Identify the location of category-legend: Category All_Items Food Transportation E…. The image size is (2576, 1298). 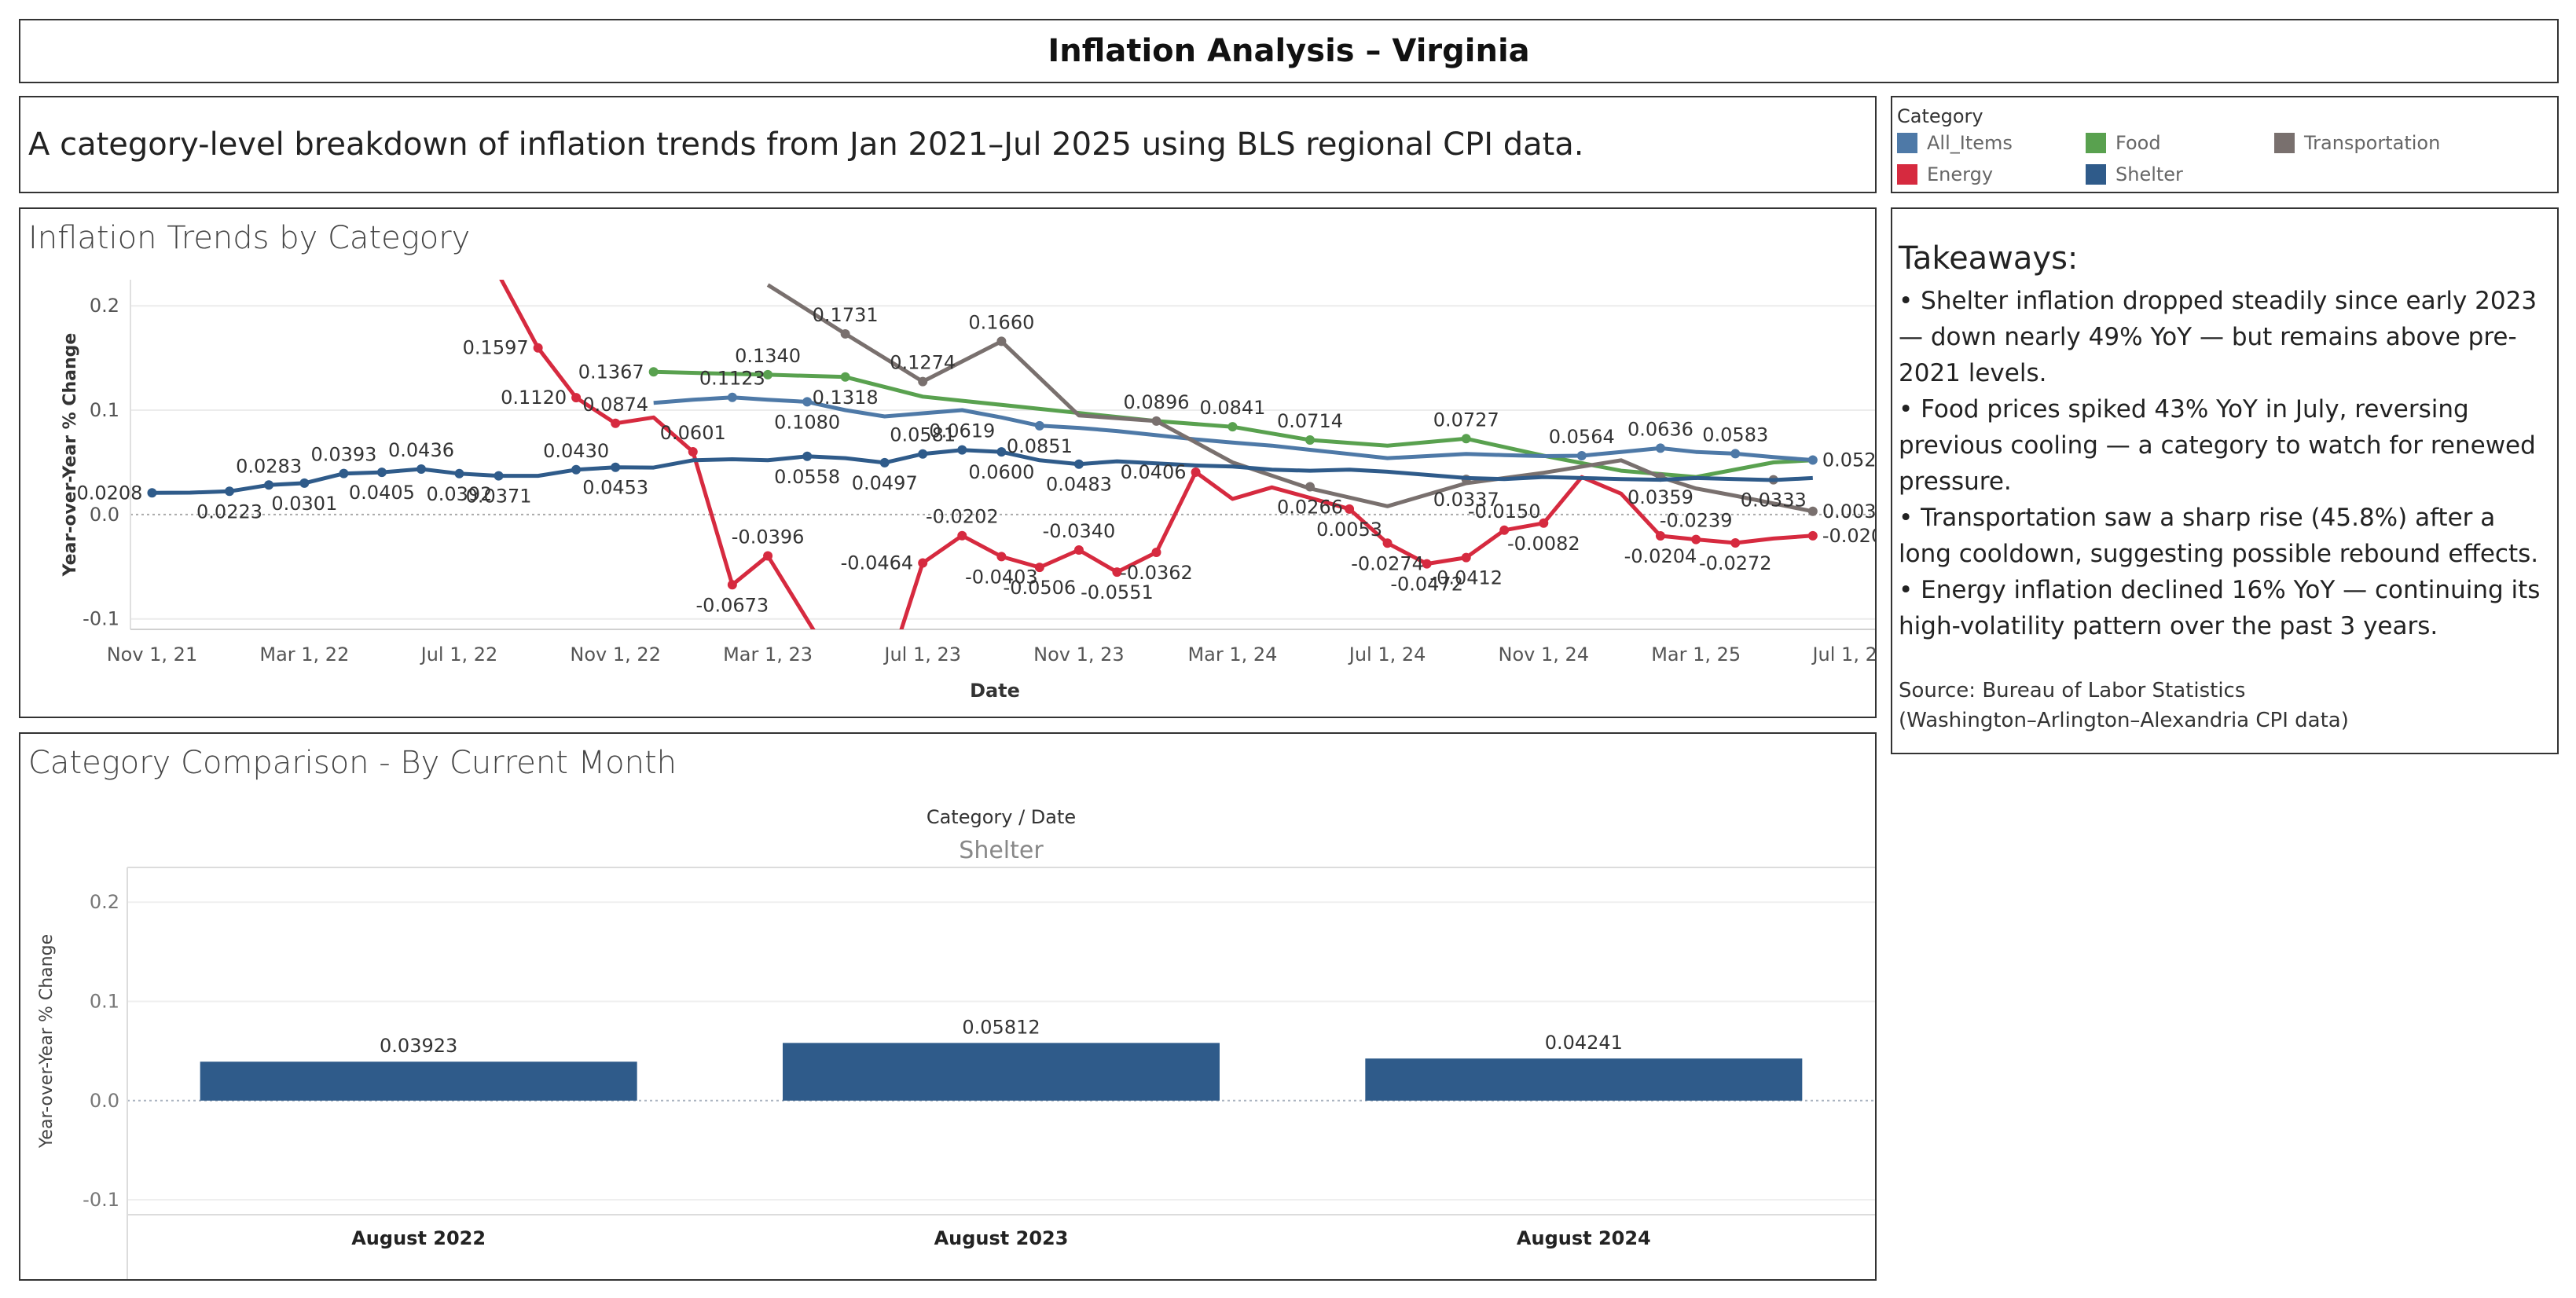
(2225, 144).